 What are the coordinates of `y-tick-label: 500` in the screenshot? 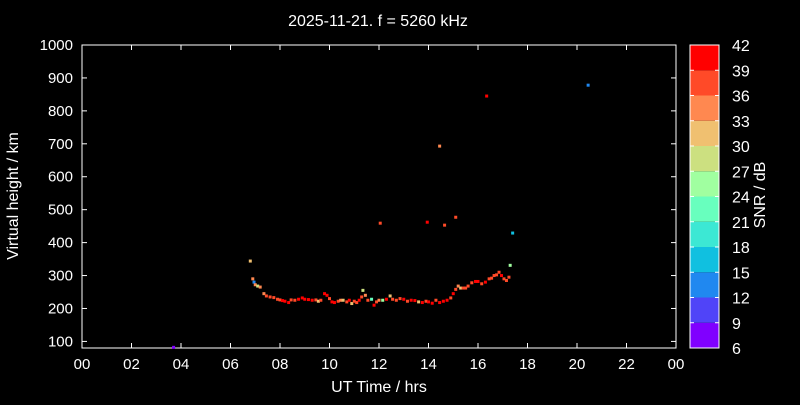 It's located at (60, 210).